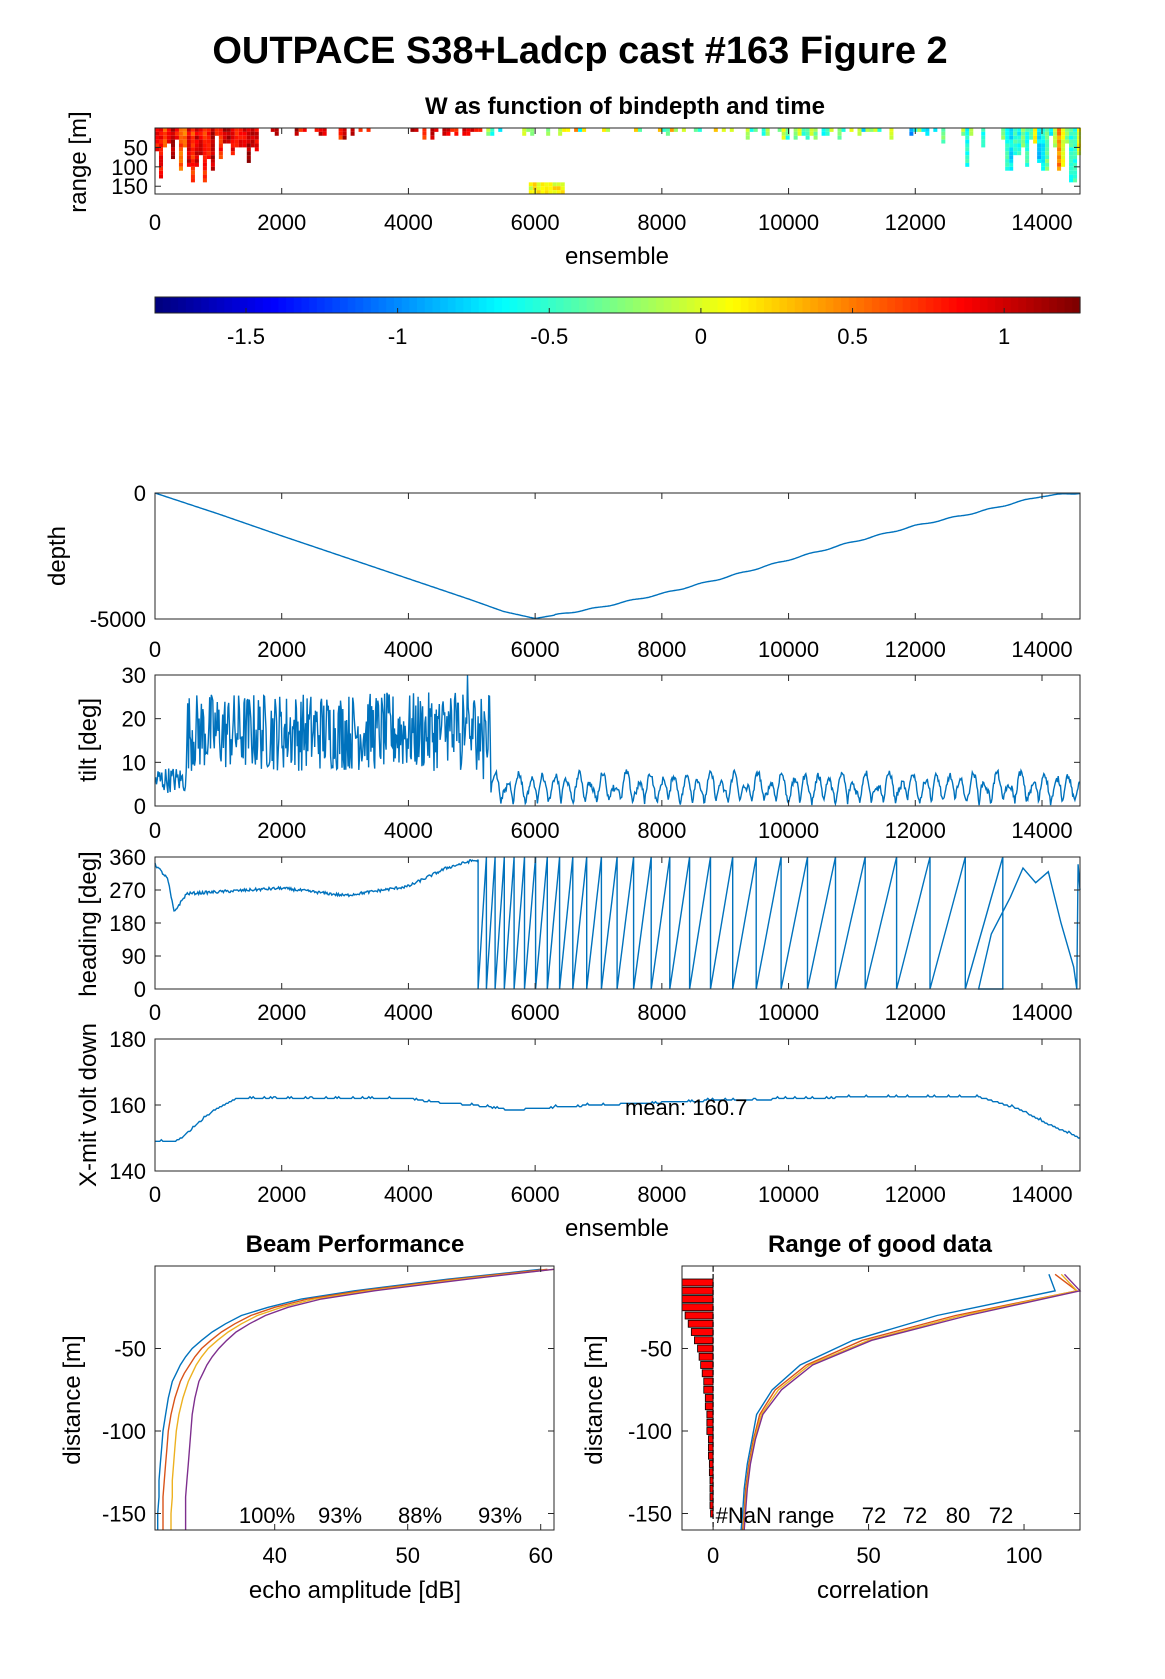 This screenshot has height=1679, width=1165. I want to click on depth-frame, so click(617, 556).